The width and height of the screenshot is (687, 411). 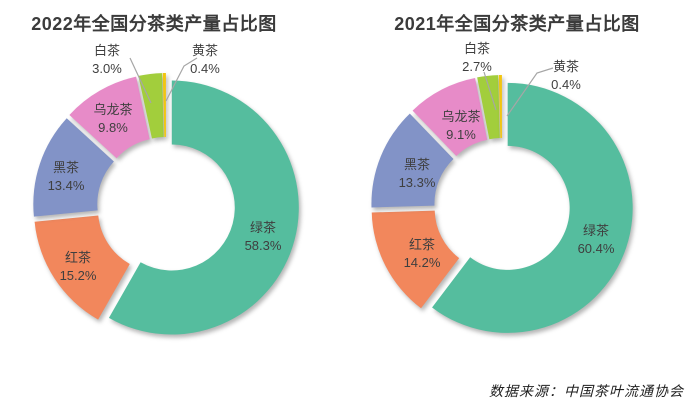 What do you see at coordinates (78, 275) in the screenshot?
I see `slice-value-black-tea: 15.2%` at bounding box center [78, 275].